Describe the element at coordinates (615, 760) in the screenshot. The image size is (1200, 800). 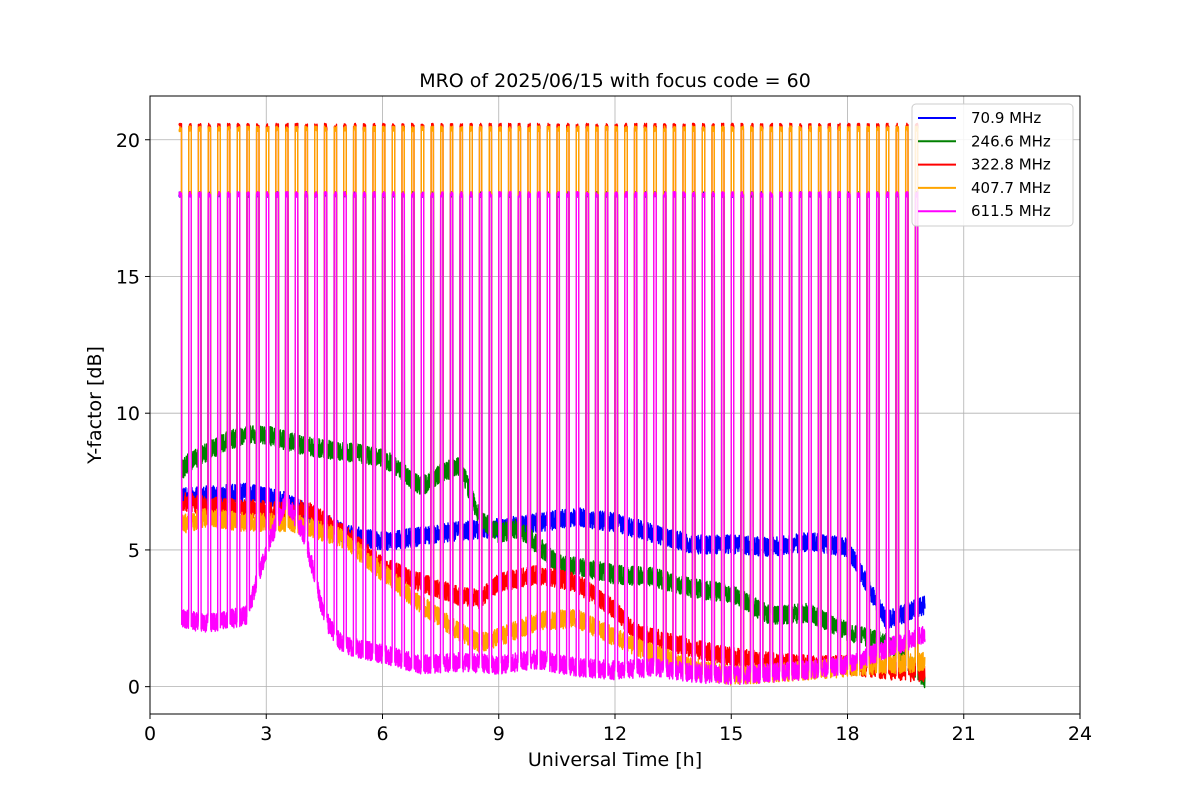
I see `x-axis-label: Universal Time [h]` at that location.